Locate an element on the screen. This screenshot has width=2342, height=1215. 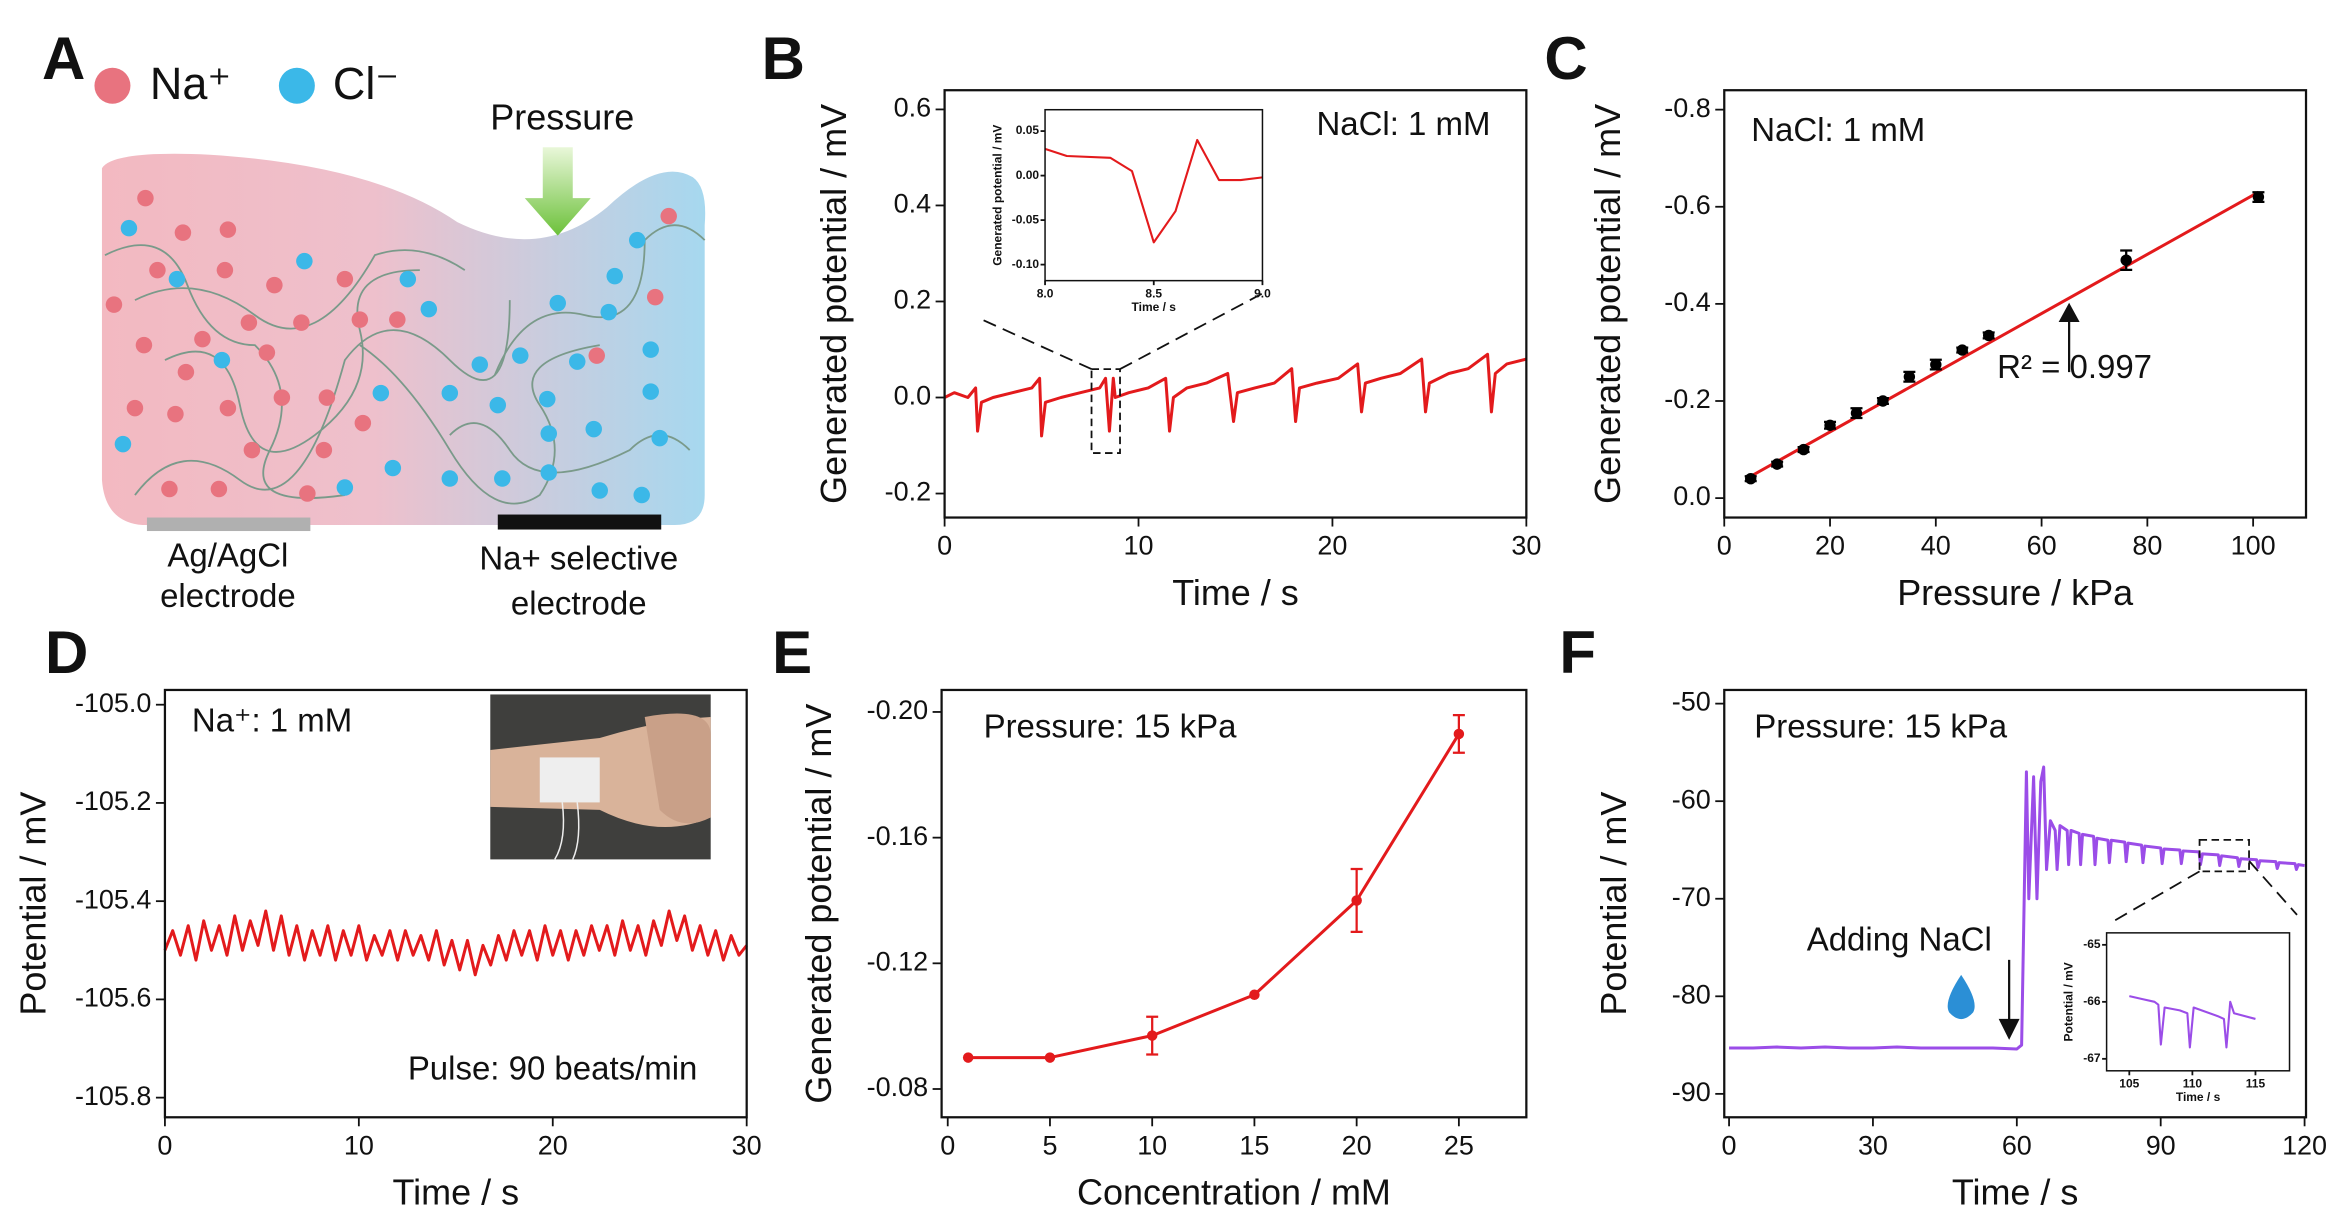
y-tick-label: -66 is located at coordinates (2092, 1001).